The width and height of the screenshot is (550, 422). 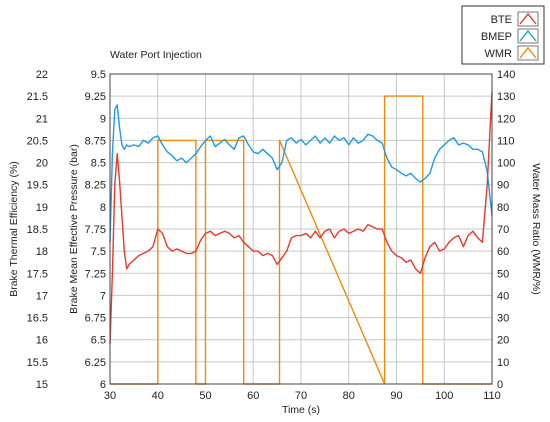 What do you see at coordinates (42, 164) in the screenshot?
I see `bte-tick-label: 20` at bounding box center [42, 164].